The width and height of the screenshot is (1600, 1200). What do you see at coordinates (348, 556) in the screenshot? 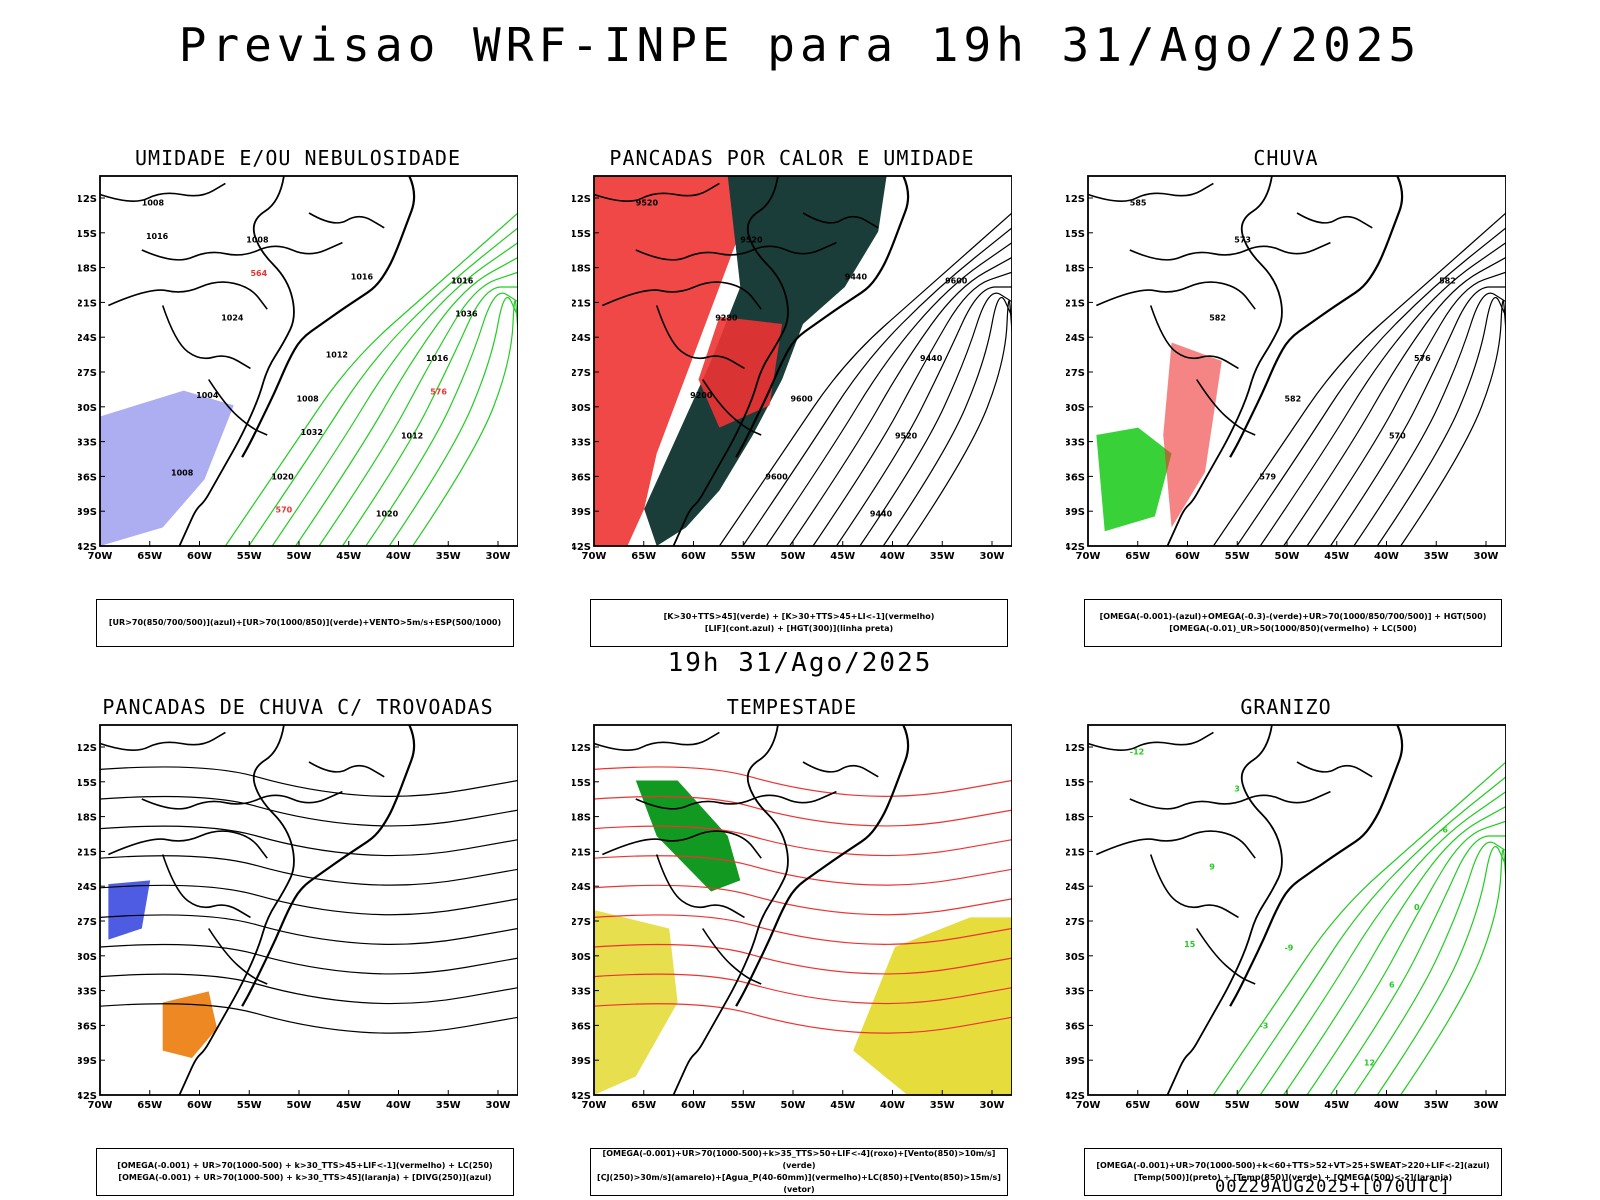
I see `lon-label: 45W` at bounding box center [348, 556].